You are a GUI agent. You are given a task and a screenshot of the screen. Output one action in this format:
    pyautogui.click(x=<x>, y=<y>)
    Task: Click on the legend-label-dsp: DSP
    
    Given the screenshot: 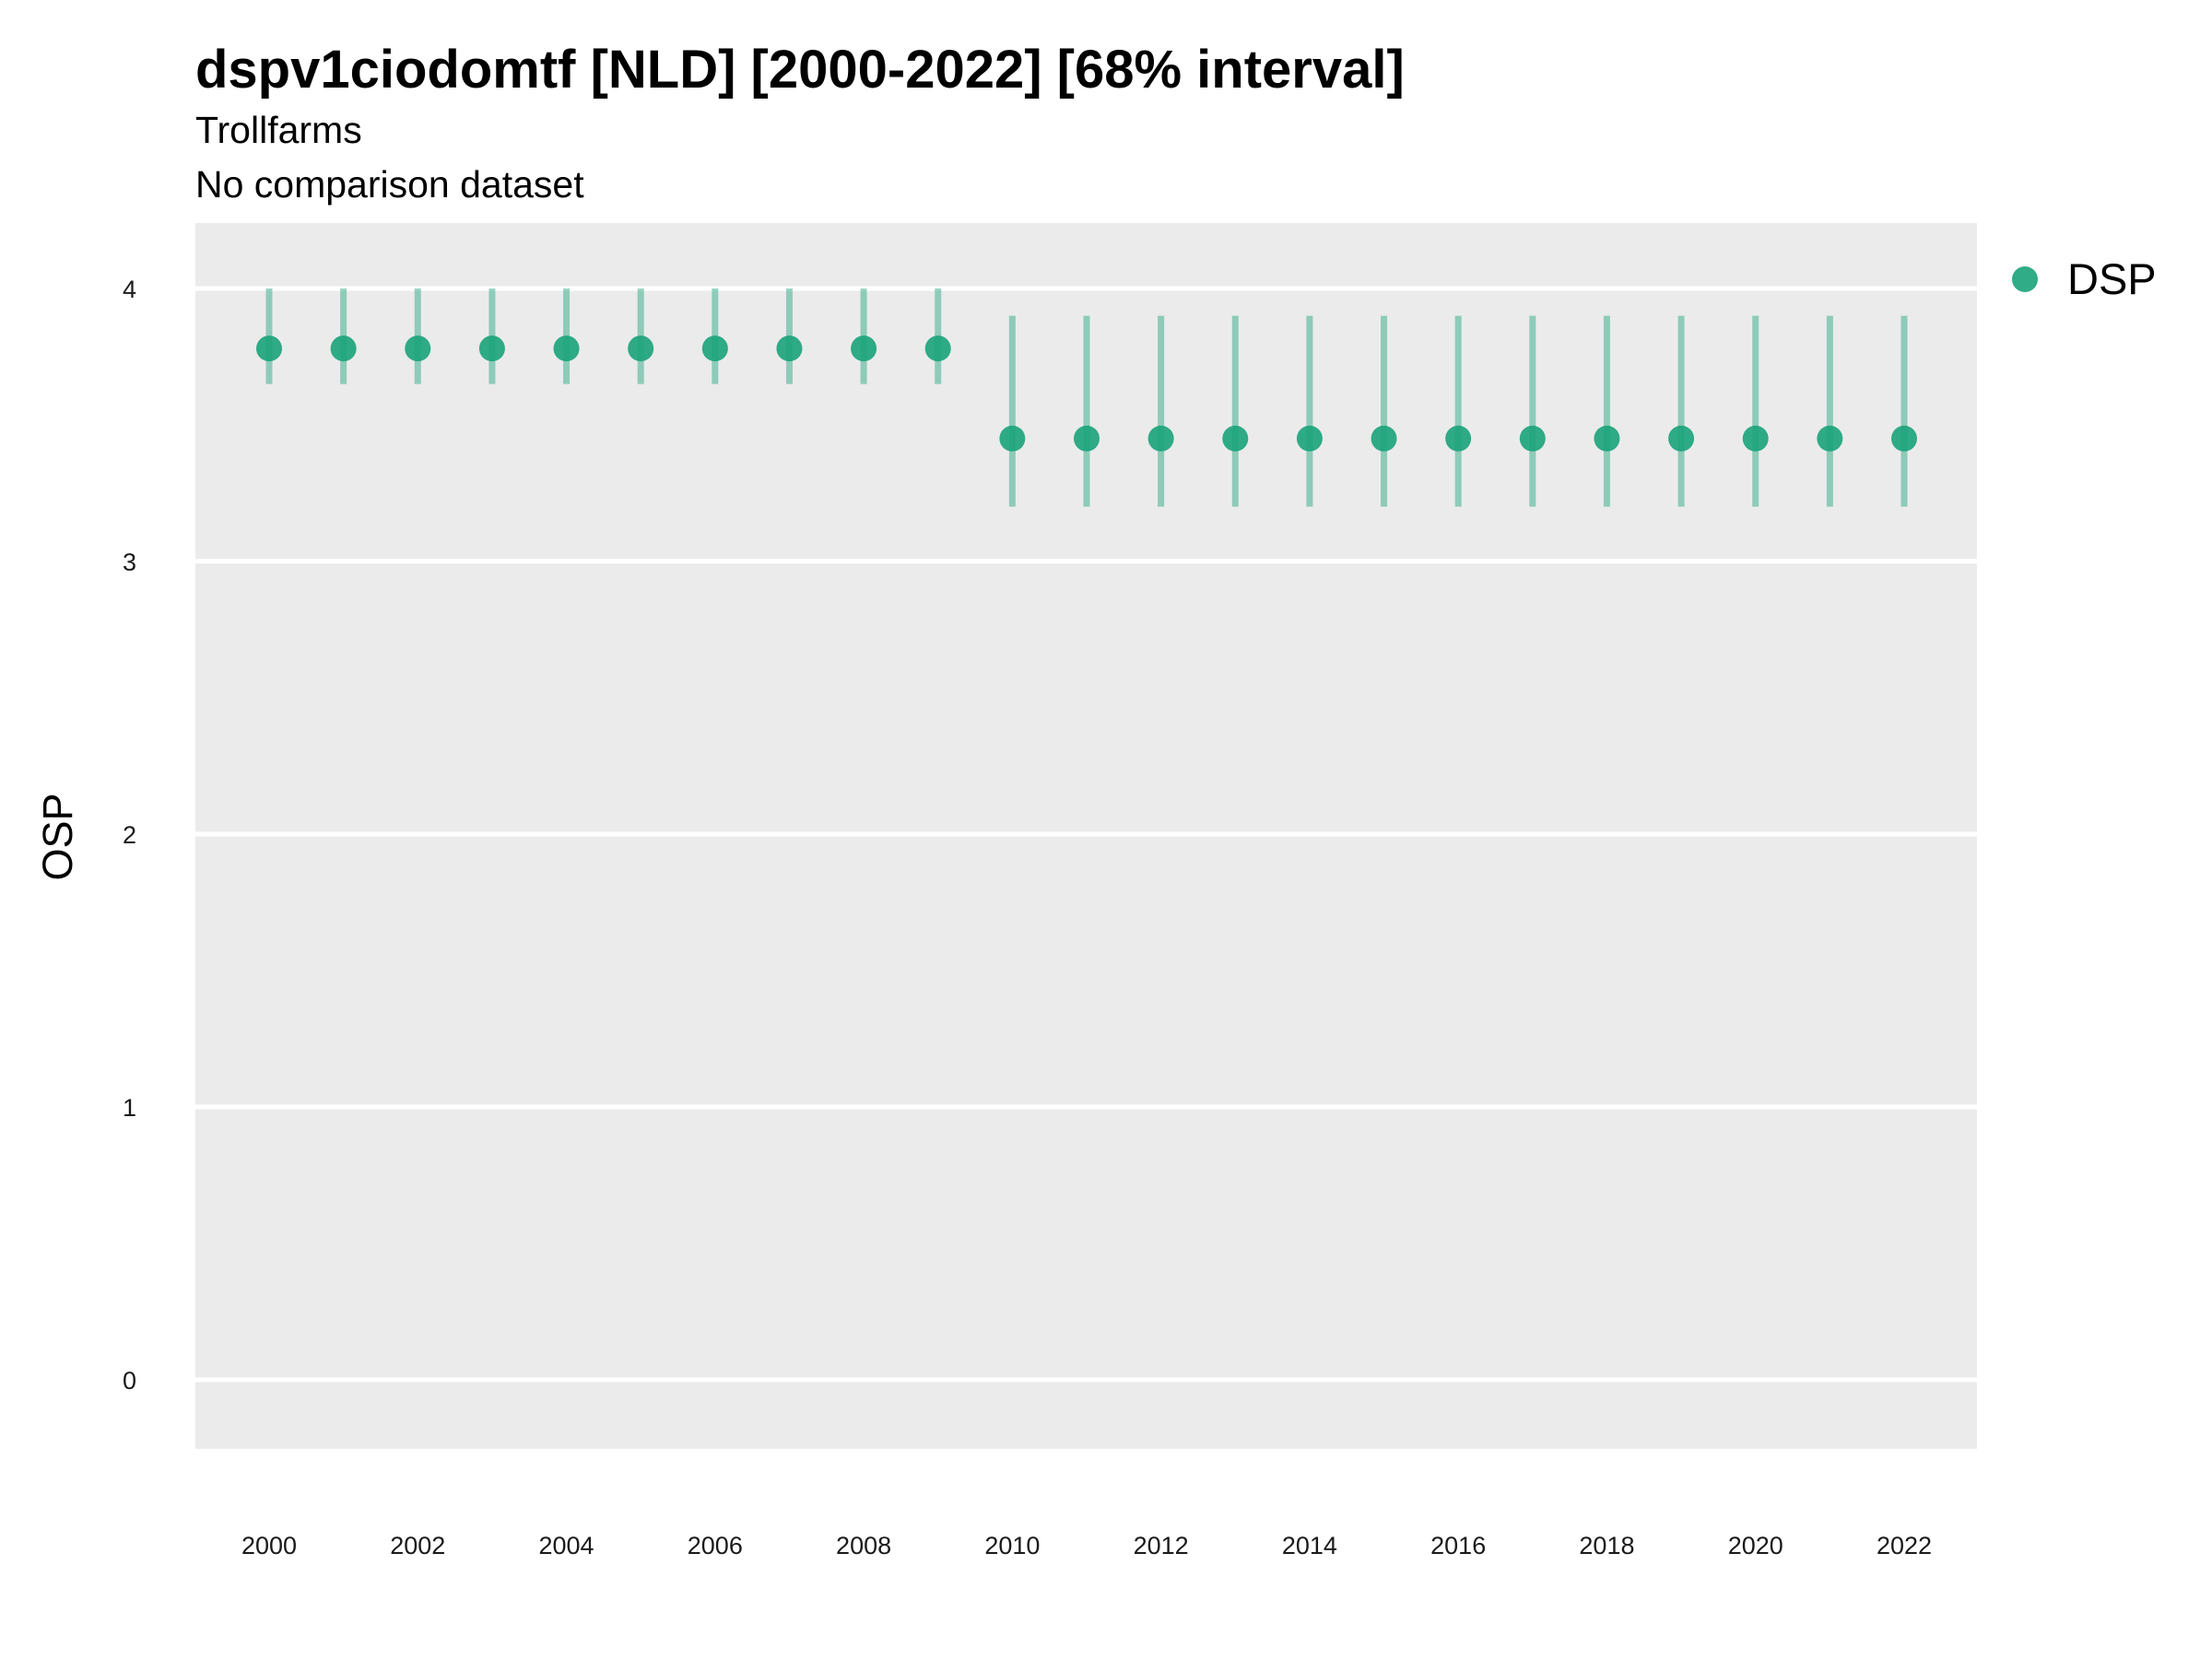 What is the action you would take?
    pyautogui.click(x=2112, y=278)
    